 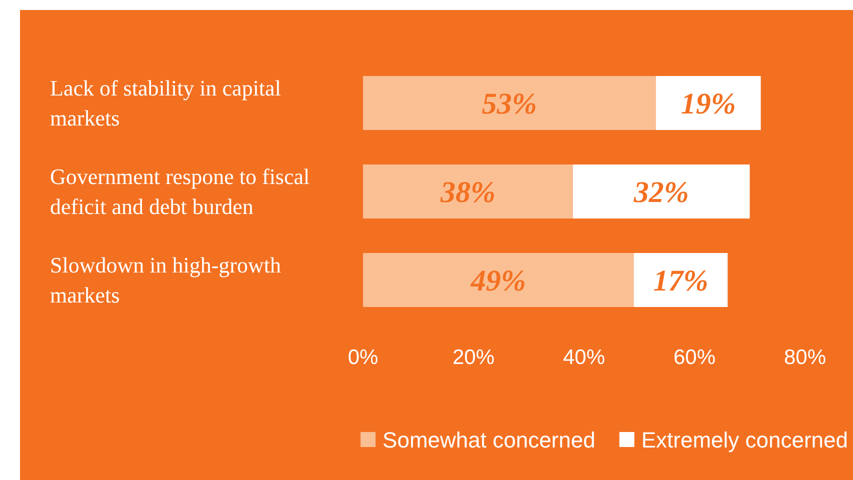 I want to click on x-tick-label: 20%, so click(x=473, y=357).